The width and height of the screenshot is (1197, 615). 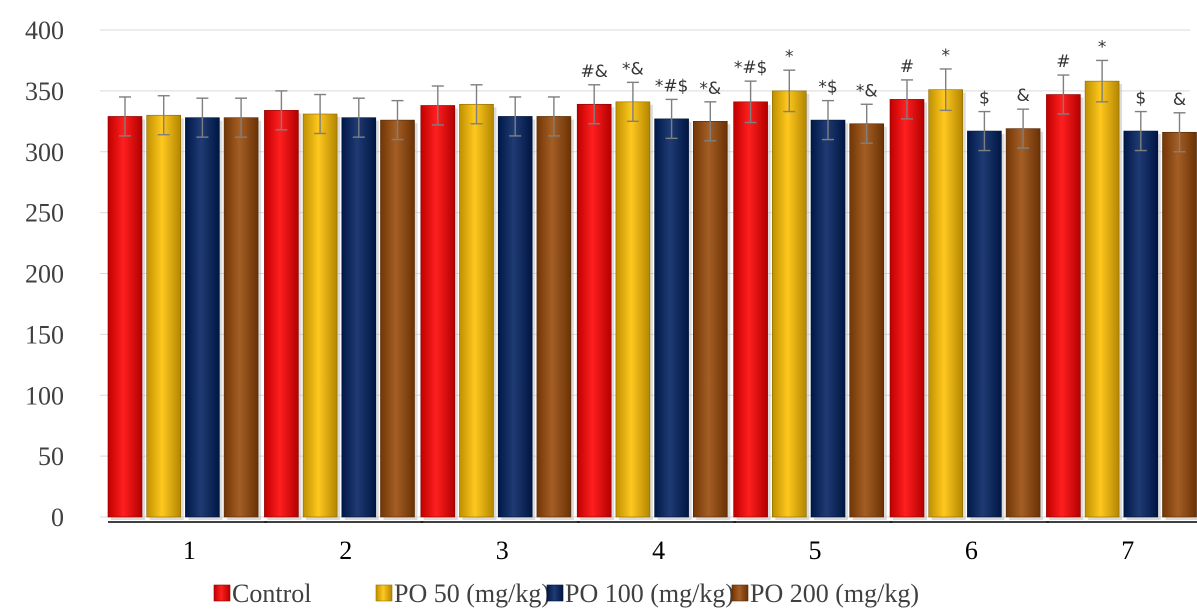 What do you see at coordinates (44, 395) in the screenshot?
I see `y-tick-label: 100` at bounding box center [44, 395].